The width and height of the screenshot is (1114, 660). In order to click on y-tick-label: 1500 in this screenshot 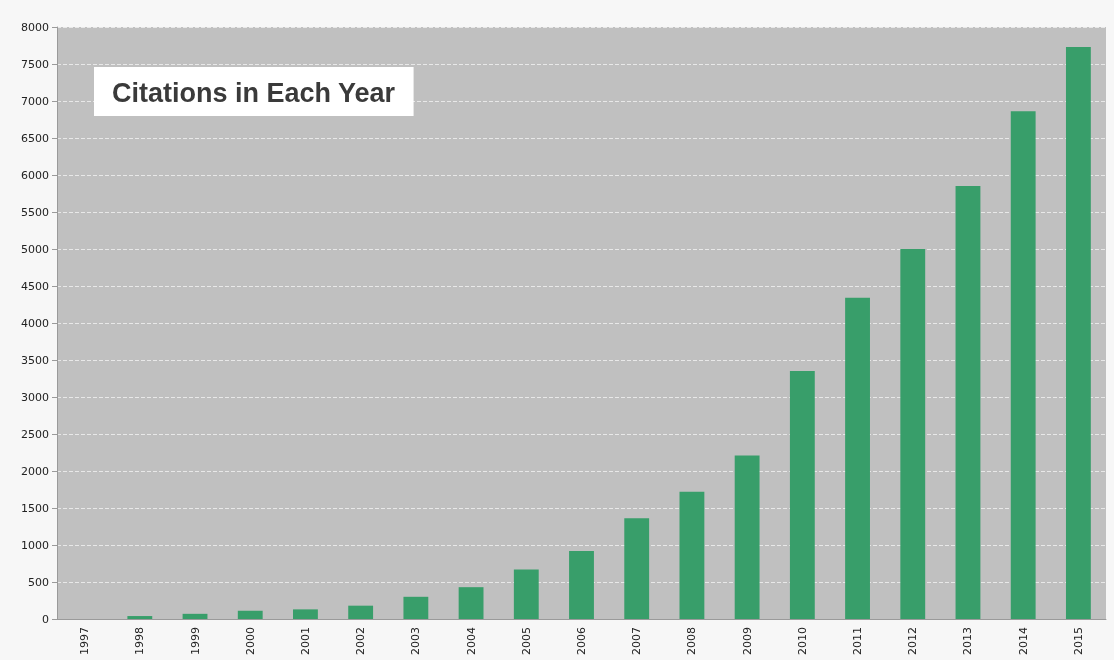, I will do `click(35, 508)`.